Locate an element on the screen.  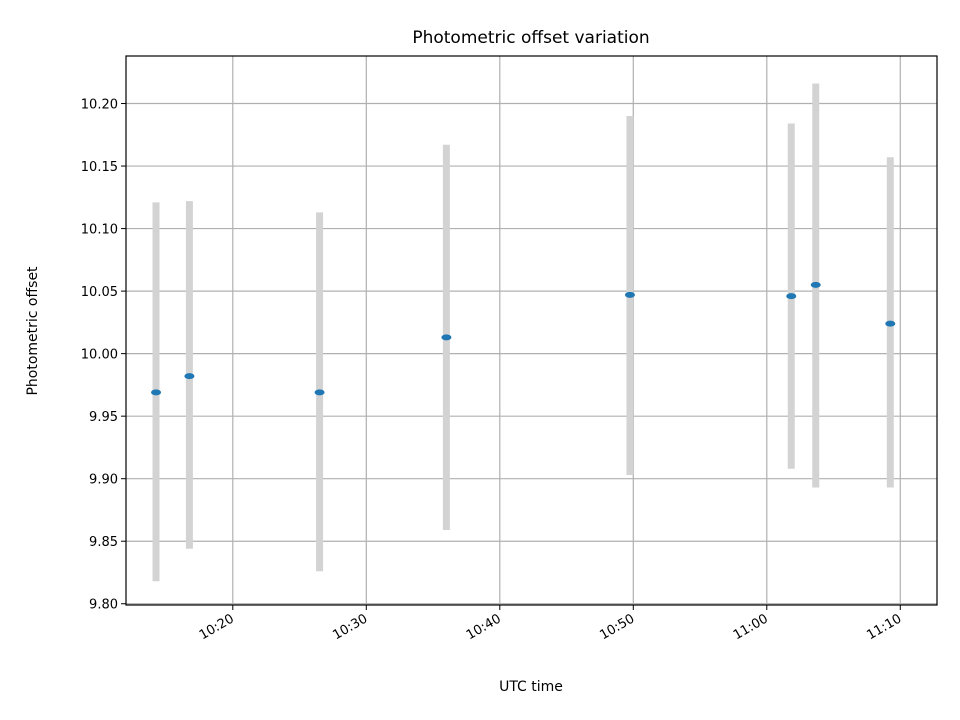
x-tick-label: 11:10 is located at coordinates (884, 627).